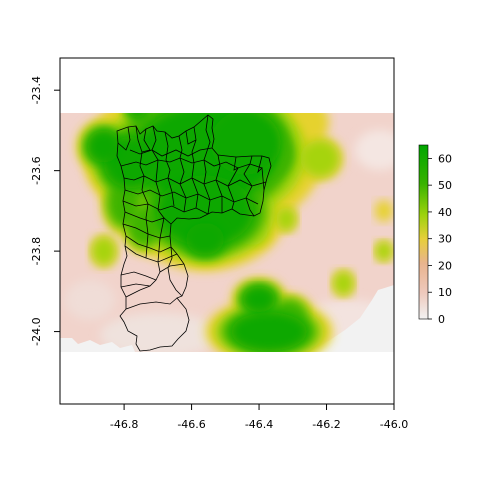 The height and width of the screenshot is (480, 480). I want to click on y-tick-label: -24.0, so click(36, 331).